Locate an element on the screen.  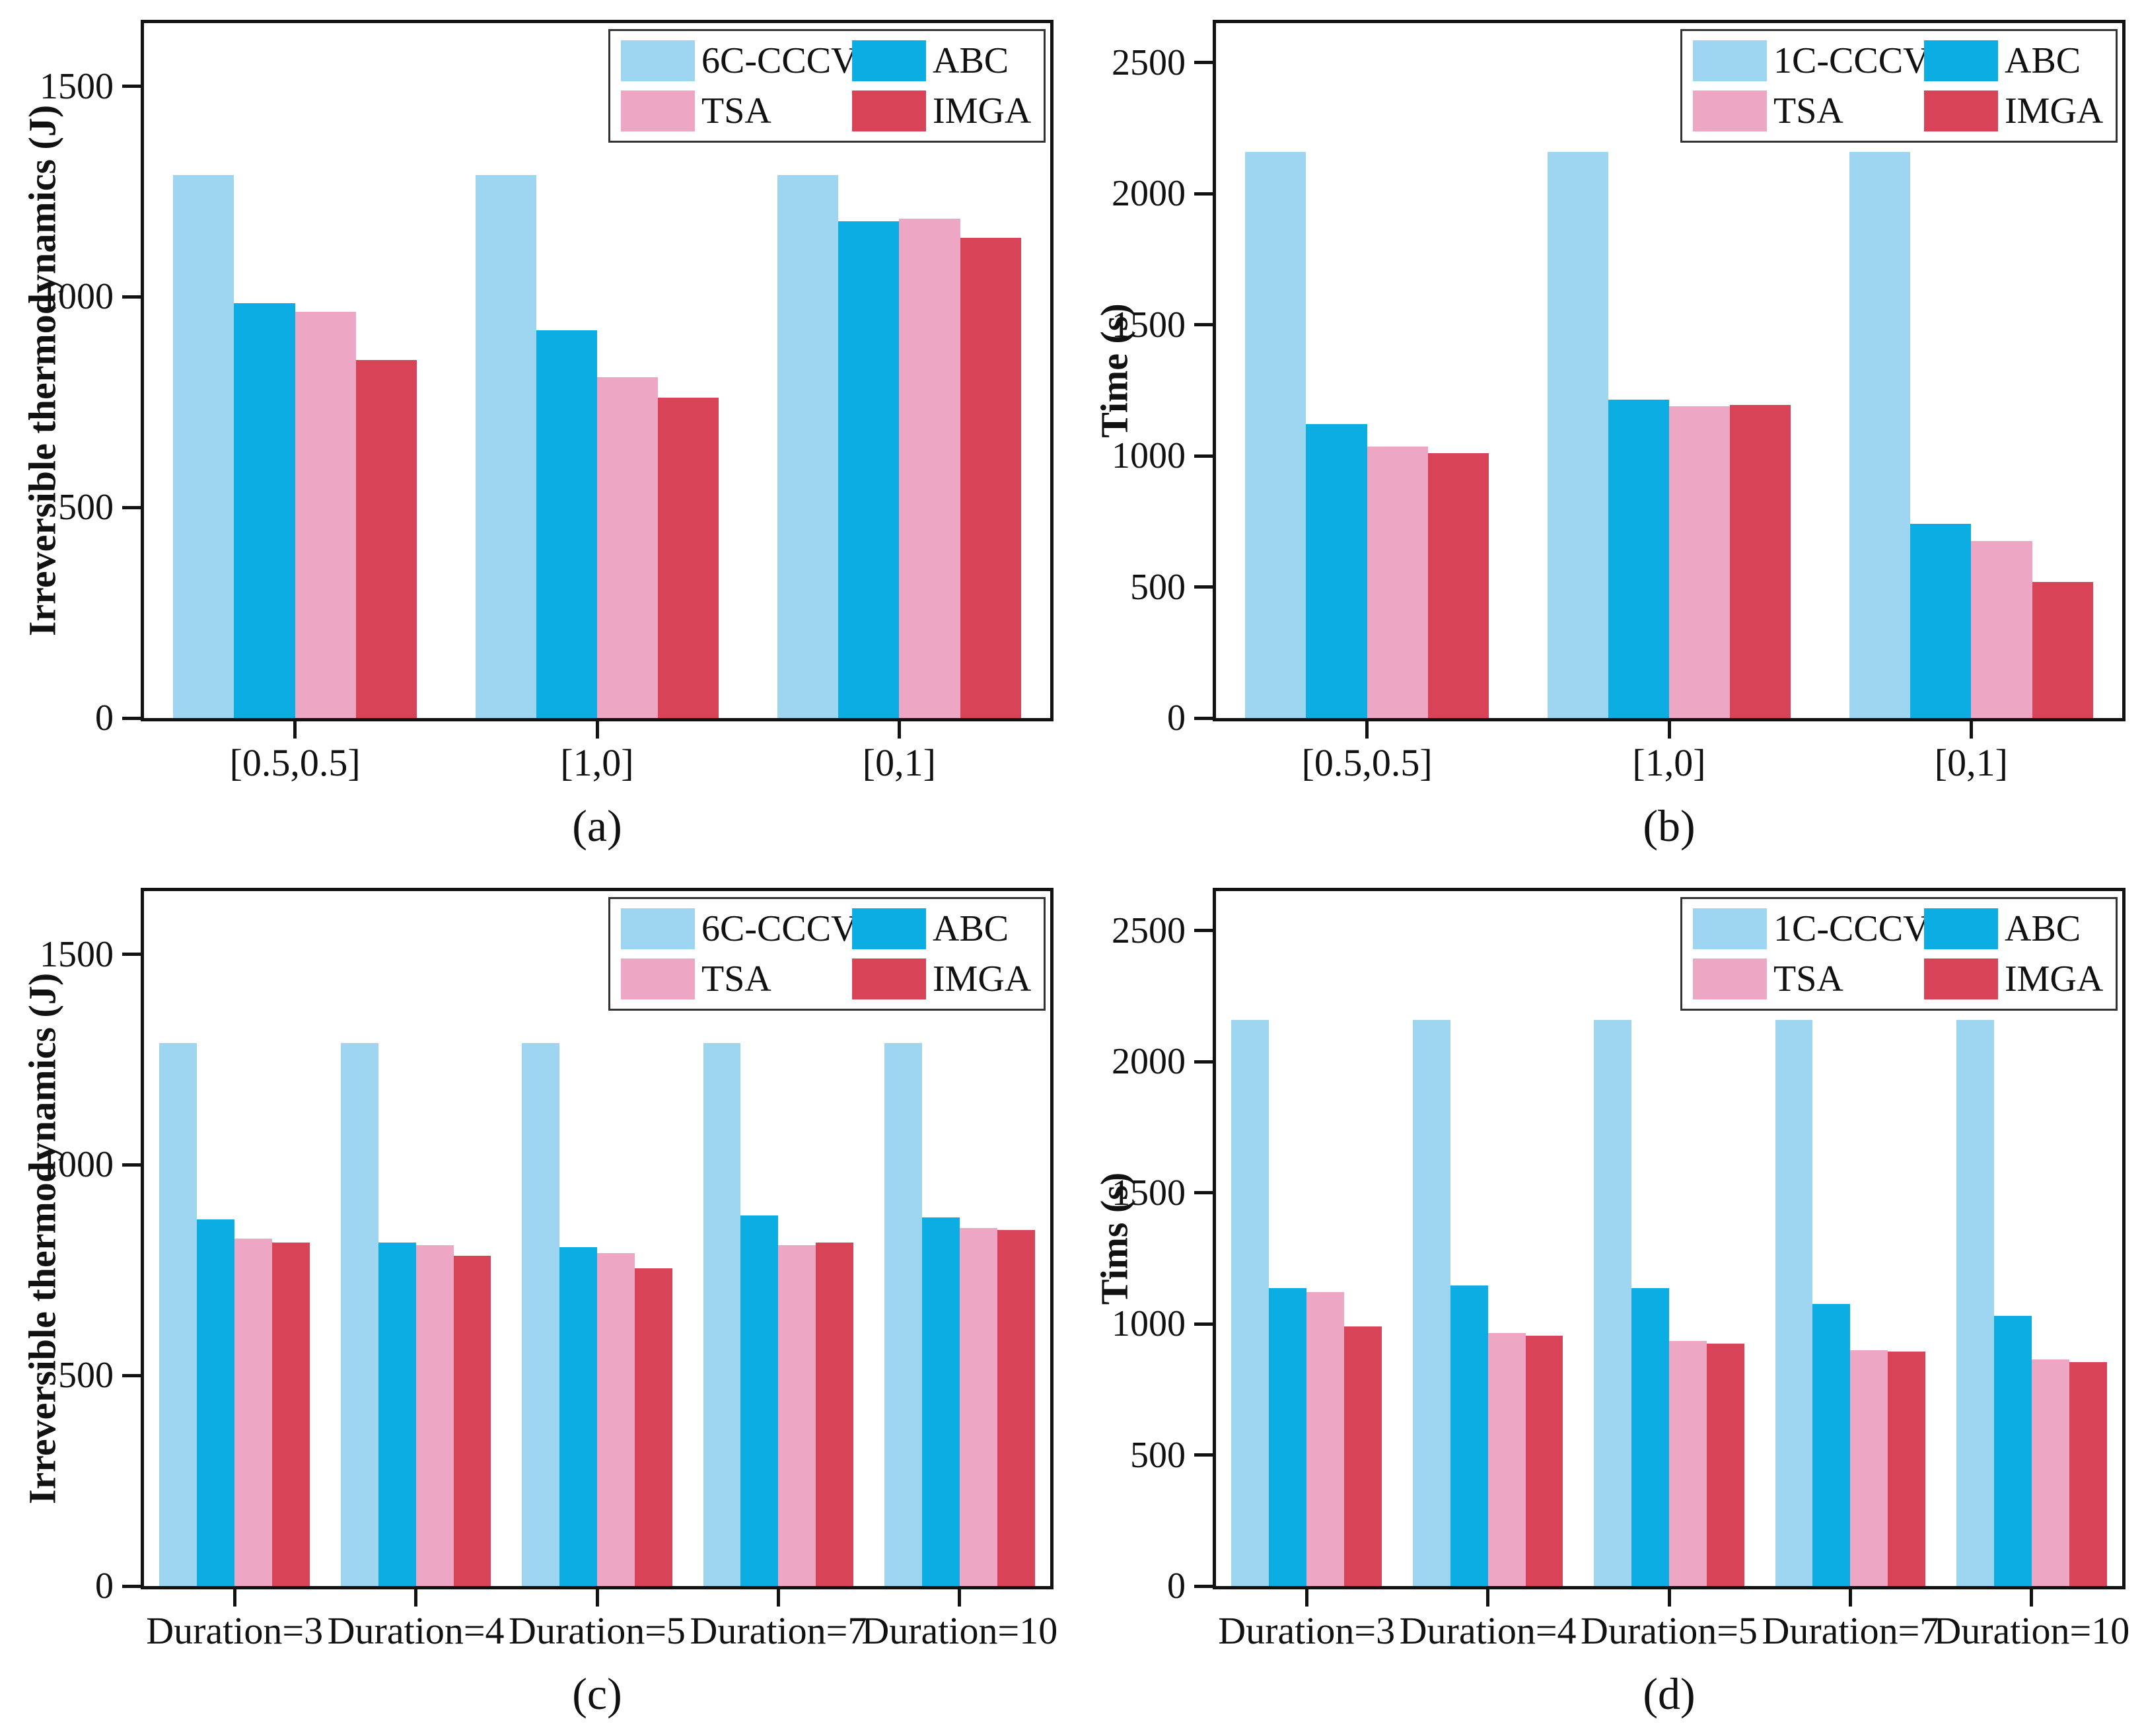
legend-label-6c-cccv: 6C-CCCV is located at coordinates (779, 60).